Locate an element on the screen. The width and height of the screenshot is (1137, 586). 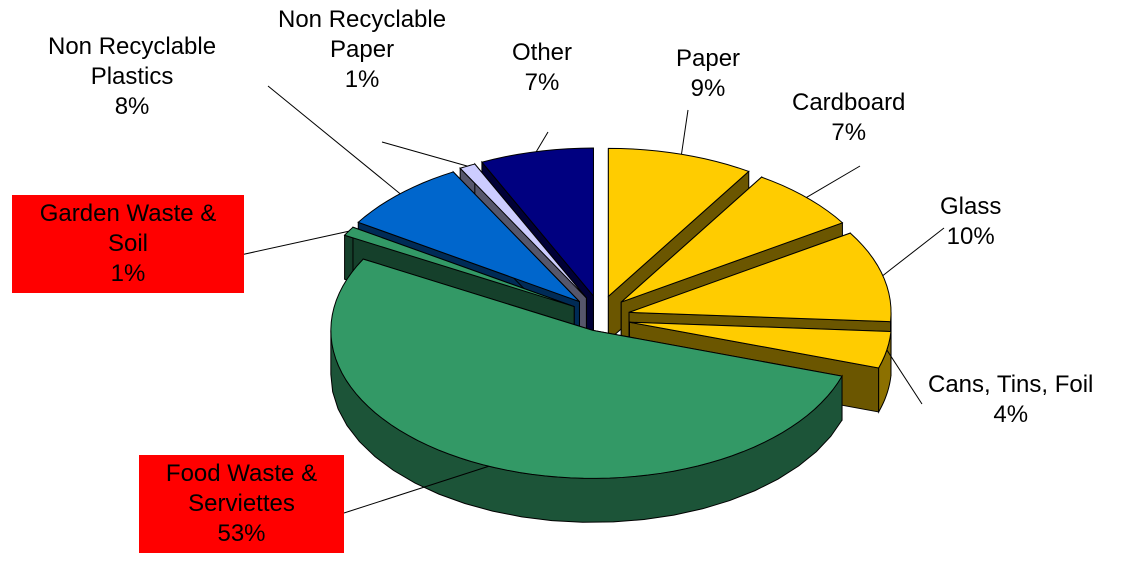
leader-line-cardboard is located at coordinates (833, 181).